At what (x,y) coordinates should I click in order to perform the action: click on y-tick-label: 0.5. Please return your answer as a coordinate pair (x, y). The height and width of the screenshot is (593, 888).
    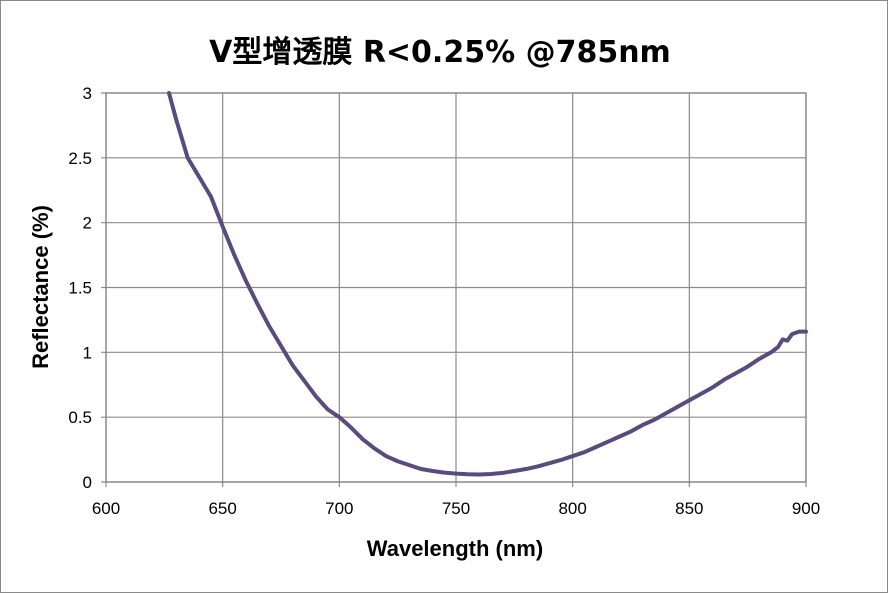
    Looking at the image, I should click on (80, 417).